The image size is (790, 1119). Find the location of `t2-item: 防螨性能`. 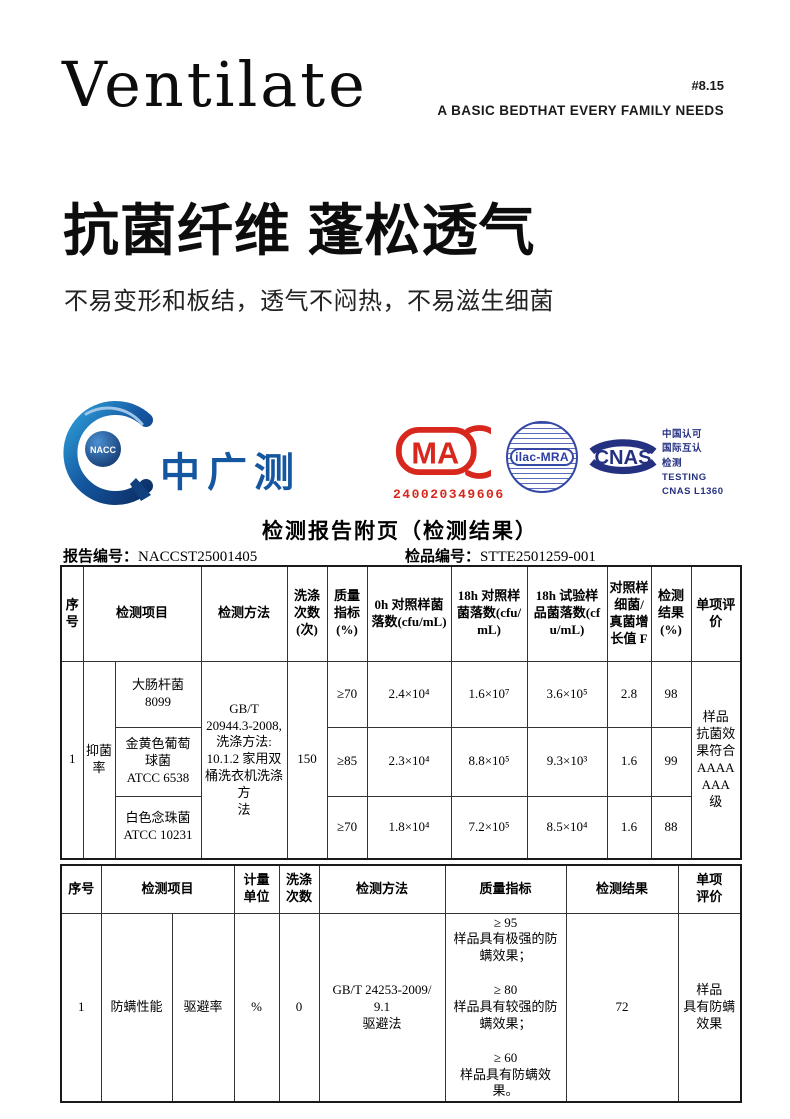

t2-item: 防螨性能 is located at coordinates (136, 1007).